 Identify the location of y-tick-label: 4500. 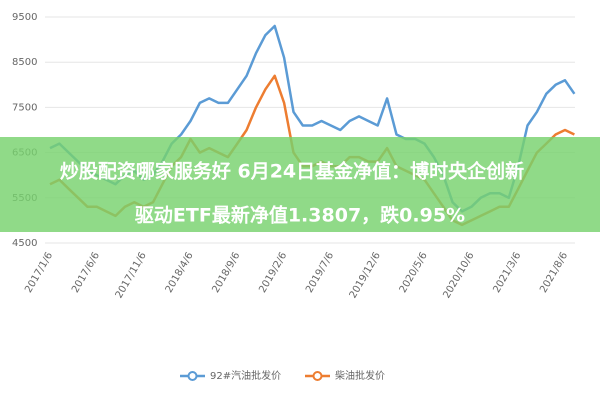
(24, 243).